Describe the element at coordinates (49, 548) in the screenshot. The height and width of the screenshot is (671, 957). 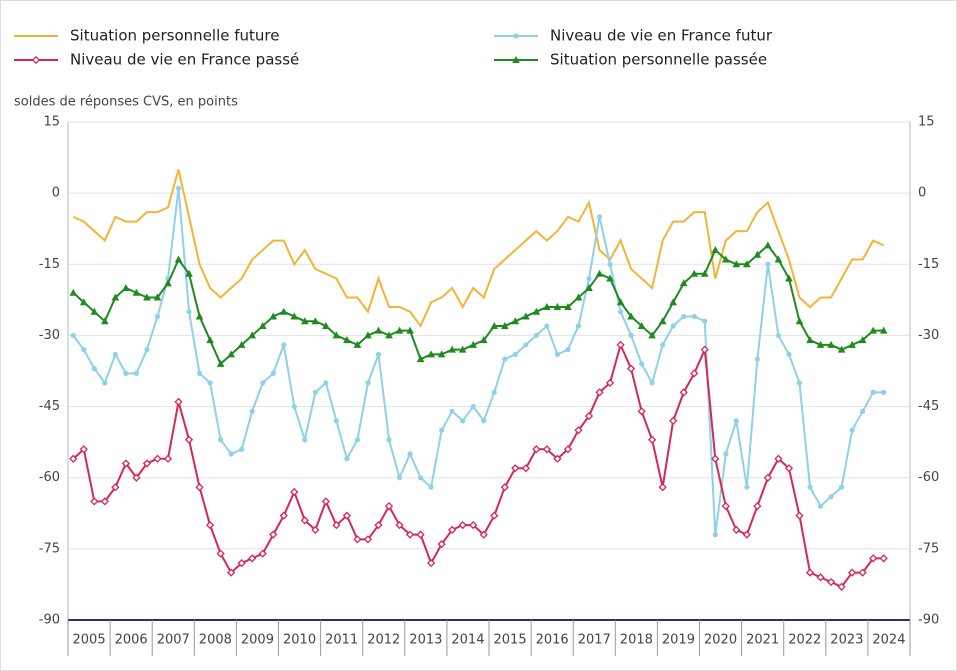
I see `y-tick-label: -75` at that location.